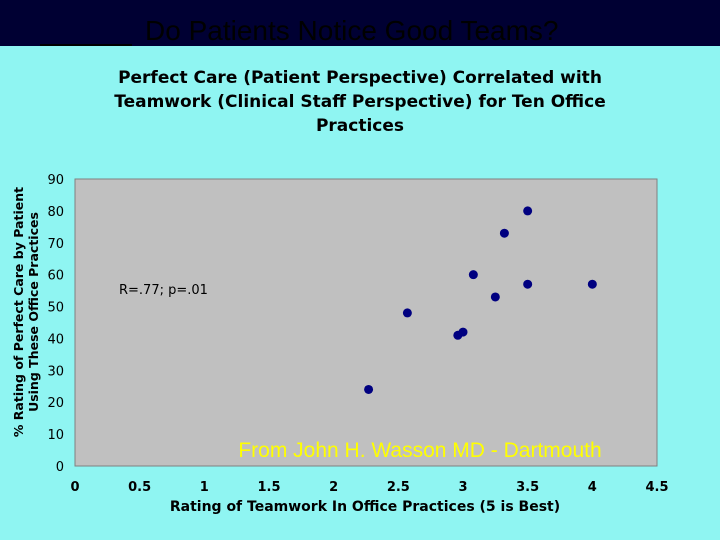  I want to click on y-tick-label: 70, so click(55, 244).